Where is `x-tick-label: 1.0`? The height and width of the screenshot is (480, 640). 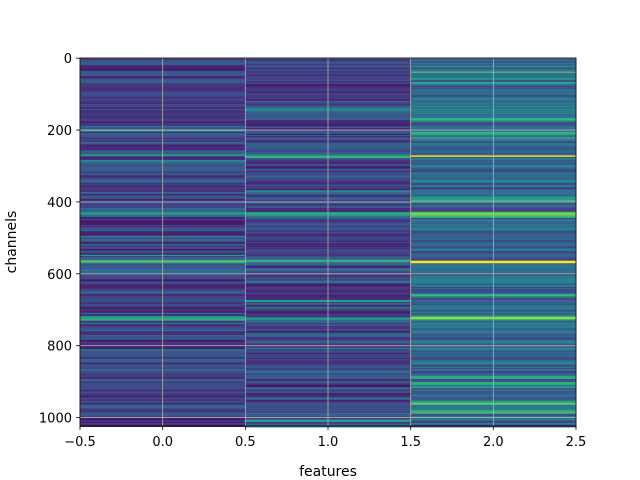 x-tick-label: 1.0 is located at coordinates (328, 442).